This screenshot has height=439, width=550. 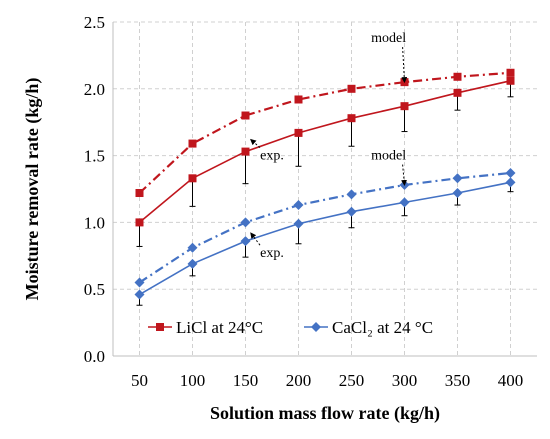 What do you see at coordinates (382, 327) in the screenshot?
I see `legend-label-cacl2: CaCl₂ at 24 °C` at bounding box center [382, 327].